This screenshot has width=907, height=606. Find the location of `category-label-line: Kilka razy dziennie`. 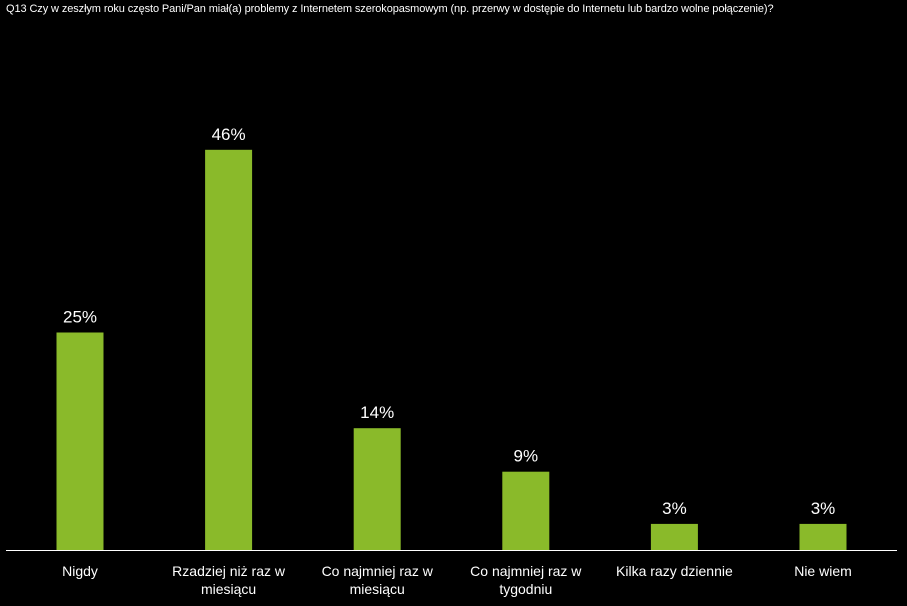

category-label-line: Kilka razy dziennie is located at coordinates (674, 571).